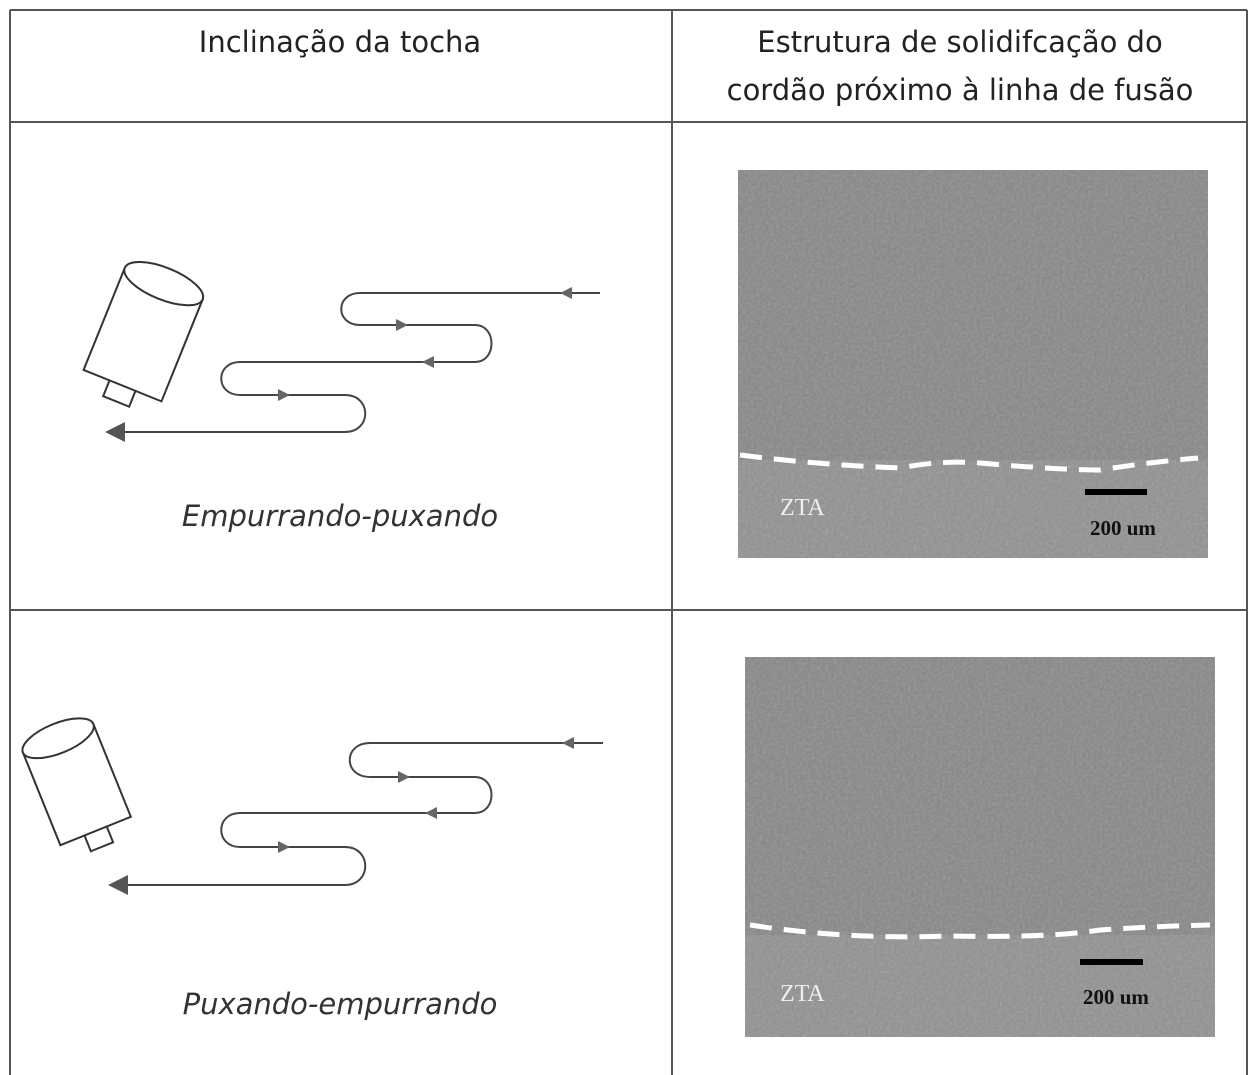 The height and width of the screenshot is (1075, 1249). What do you see at coordinates (340, 42) in the screenshot?
I see `header-cell: Inclinação da tocha` at bounding box center [340, 42].